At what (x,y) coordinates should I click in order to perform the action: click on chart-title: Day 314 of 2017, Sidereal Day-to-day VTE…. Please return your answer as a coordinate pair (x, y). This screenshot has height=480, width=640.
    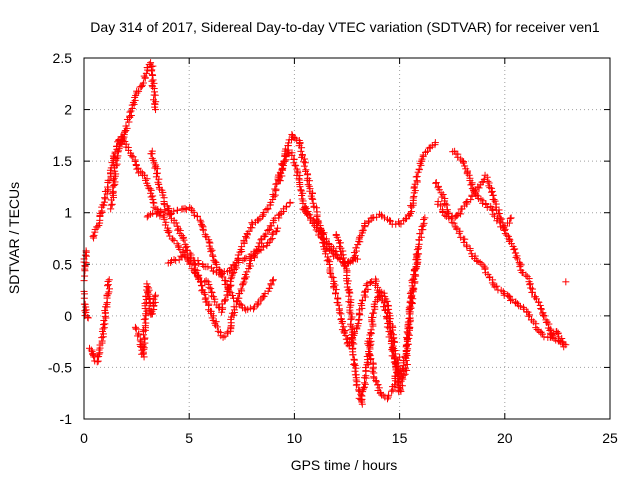
    Looking at the image, I should click on (345, 27).